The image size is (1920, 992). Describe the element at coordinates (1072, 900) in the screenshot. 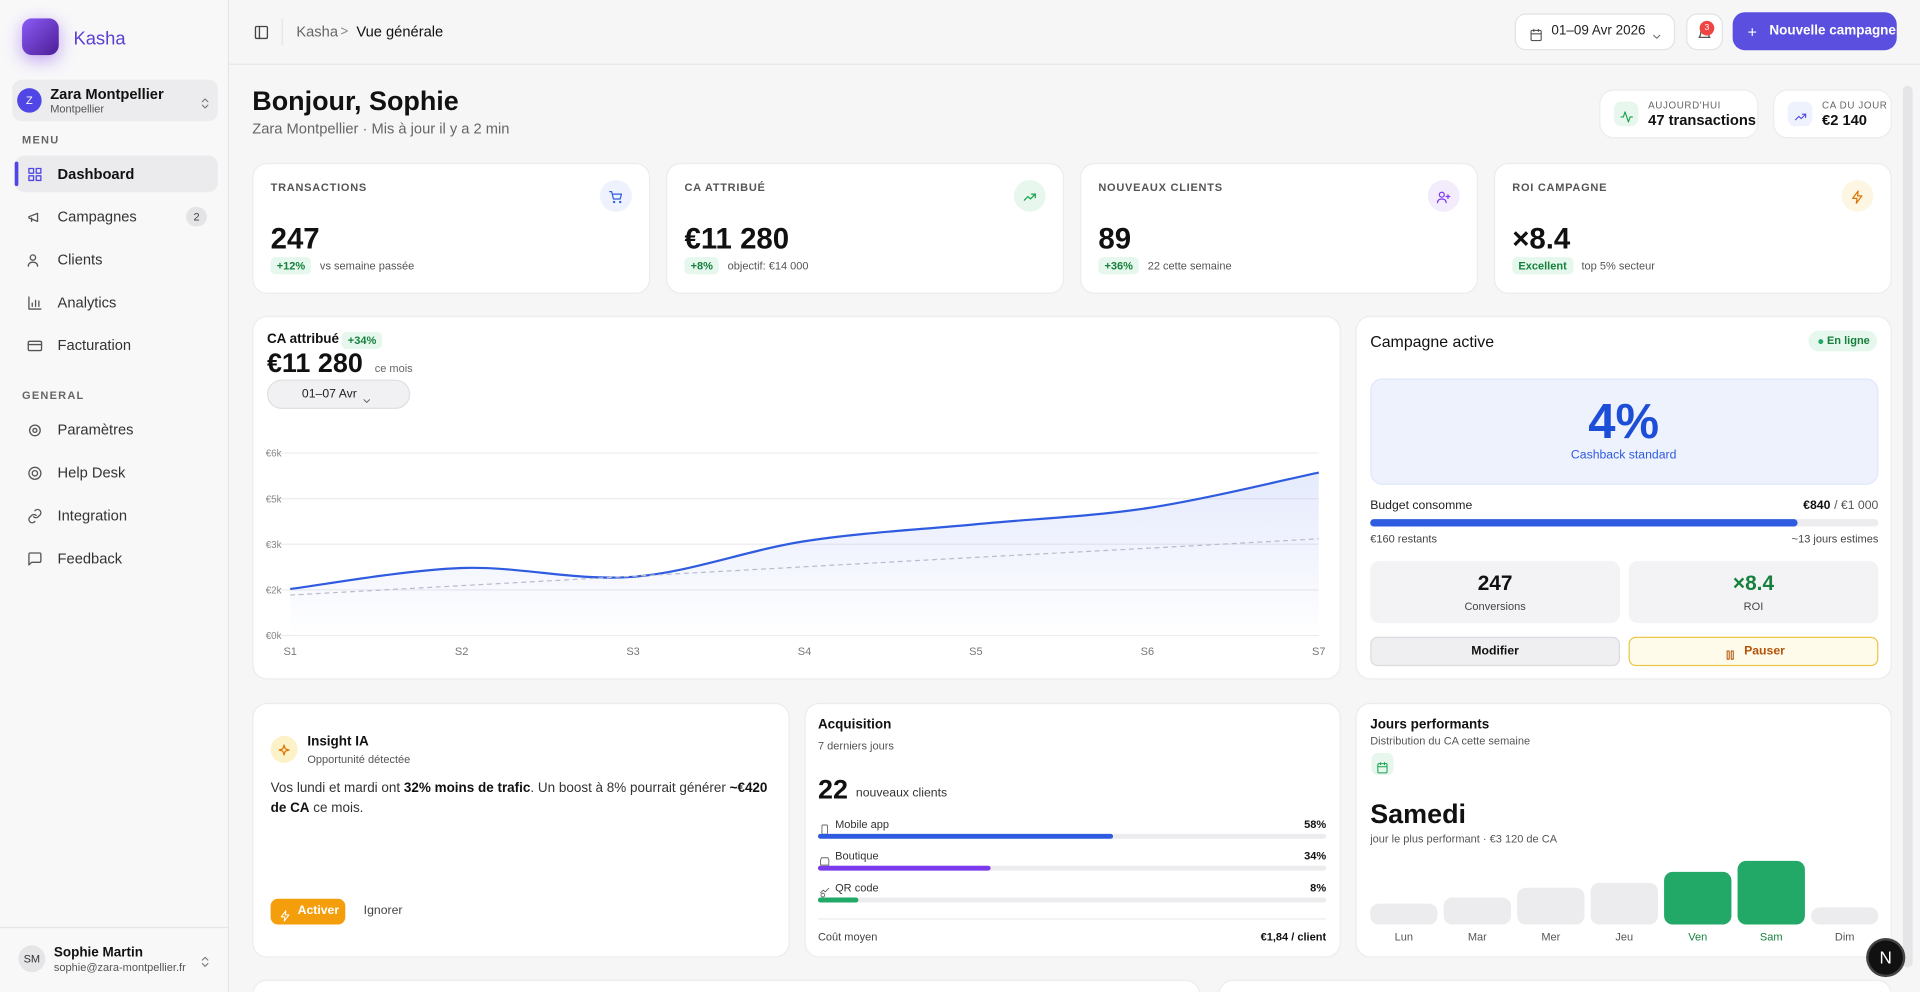

I see `channel-track` at that location.